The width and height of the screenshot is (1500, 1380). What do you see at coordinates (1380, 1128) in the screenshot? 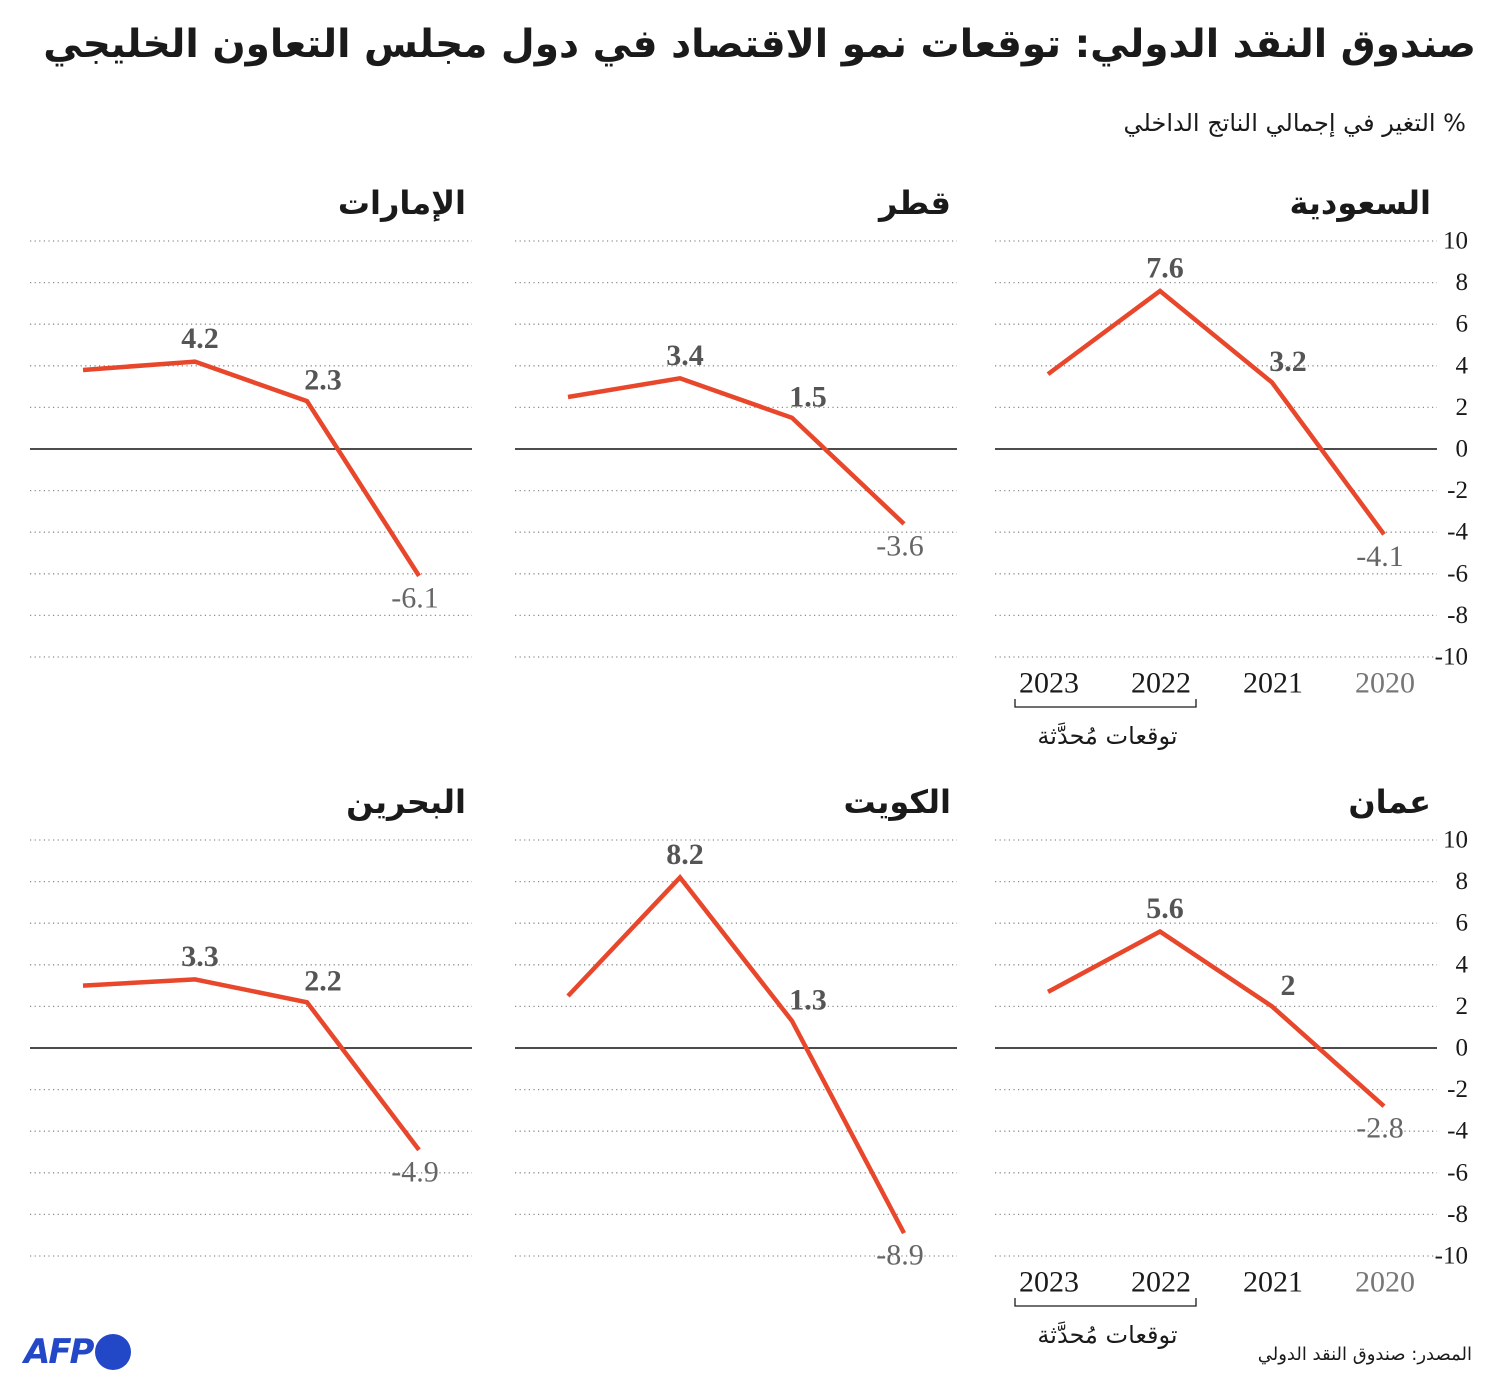
I see `data-label: -2.8` at bounding box center [1380, 1128].